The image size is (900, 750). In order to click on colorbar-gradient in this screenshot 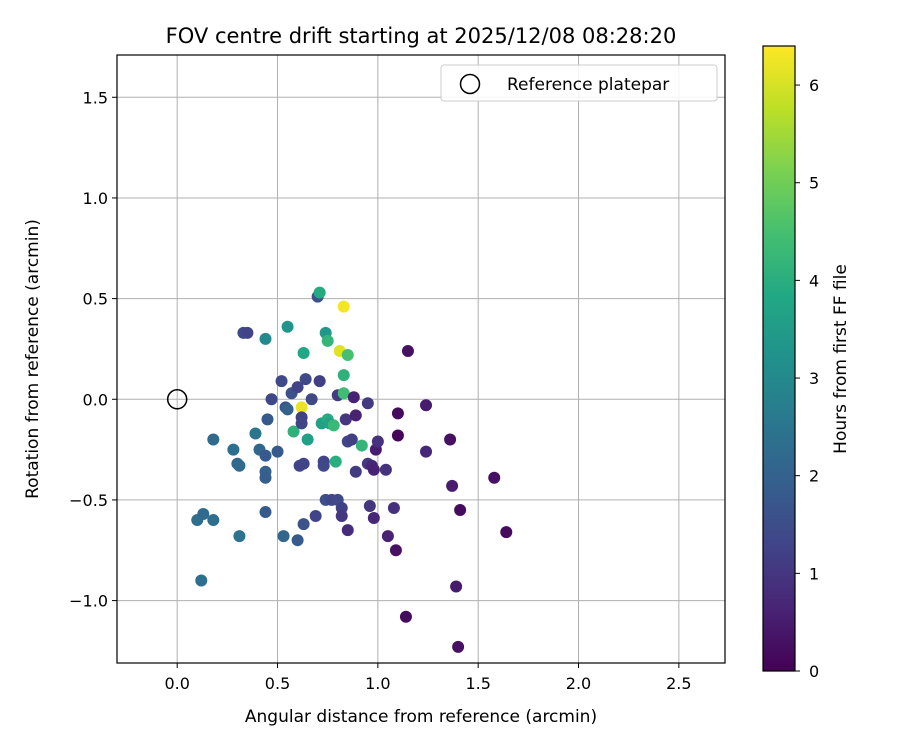, I will do `click(779, 358)`.